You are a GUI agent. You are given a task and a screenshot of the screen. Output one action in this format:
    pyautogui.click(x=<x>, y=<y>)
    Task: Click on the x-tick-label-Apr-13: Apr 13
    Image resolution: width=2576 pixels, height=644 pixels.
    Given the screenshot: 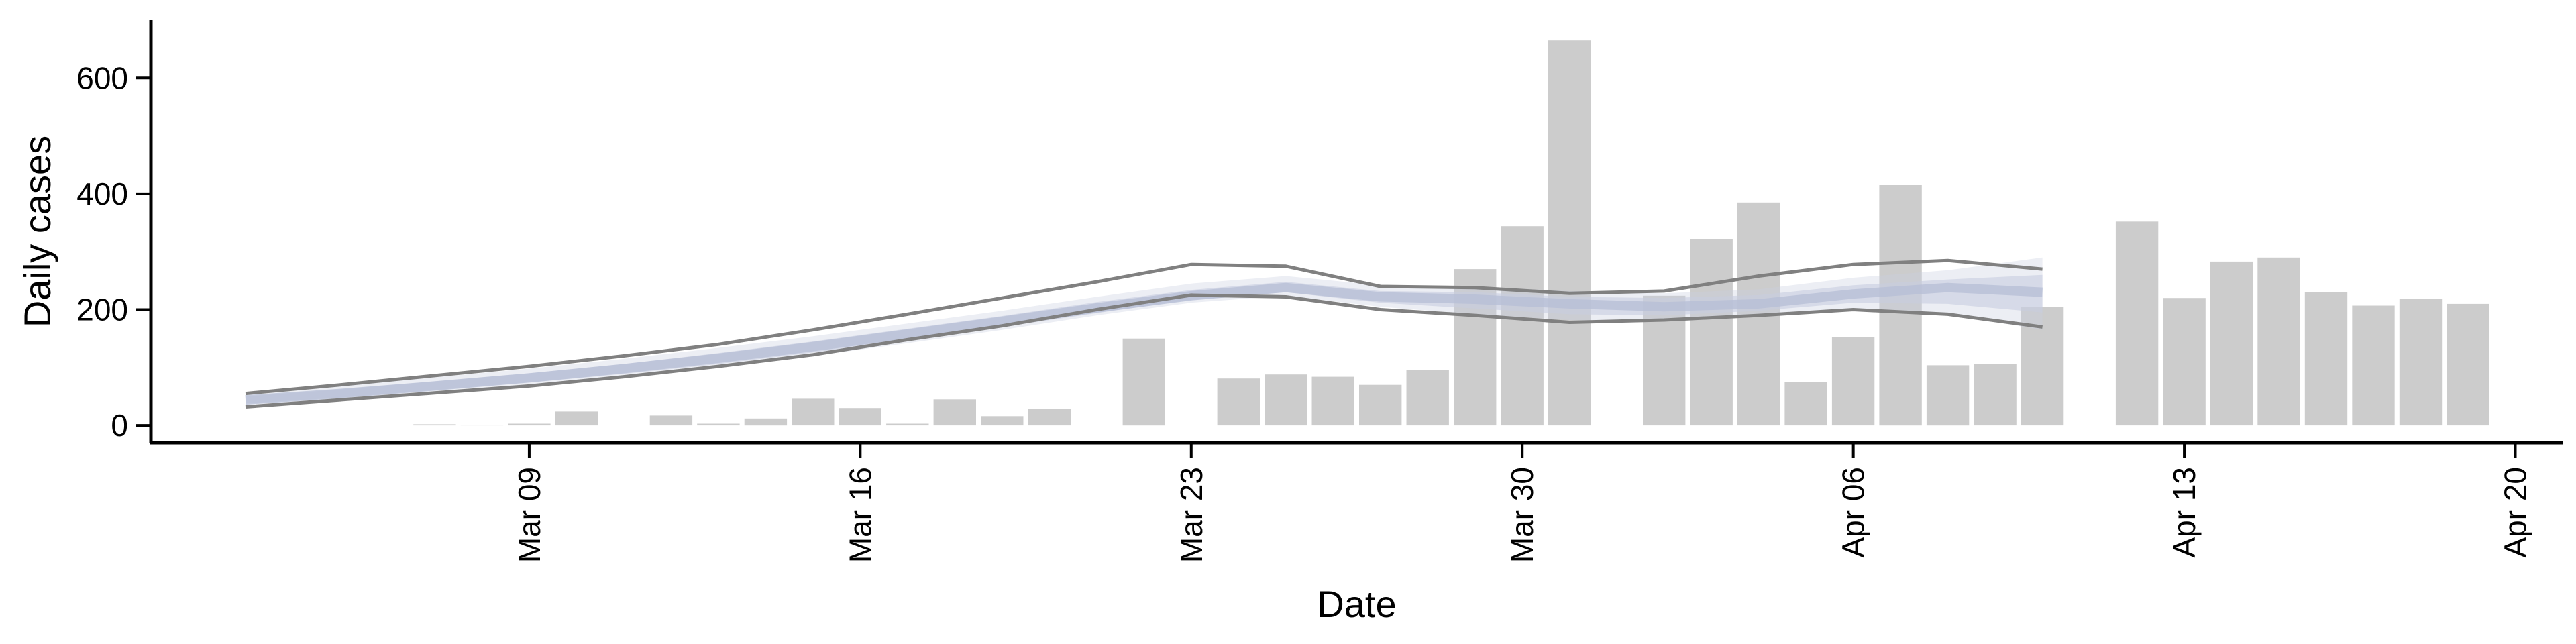 What is the action you would take?
    pyautogui.click(x=2184, y=512)
    